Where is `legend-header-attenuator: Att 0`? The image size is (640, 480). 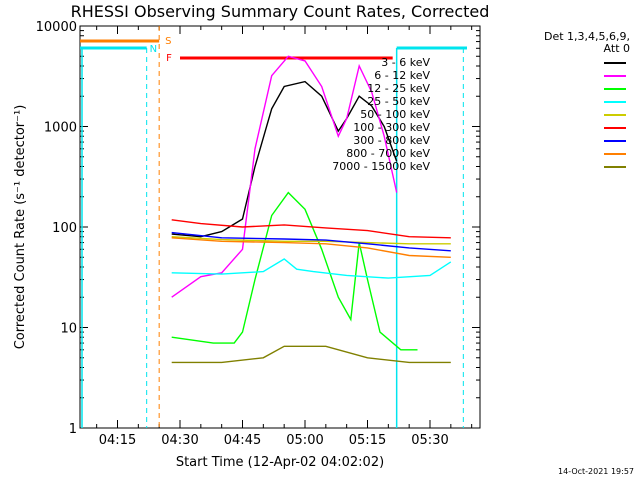
legend-header-attenuator: Att 0 is located at coordinates (616, 48).